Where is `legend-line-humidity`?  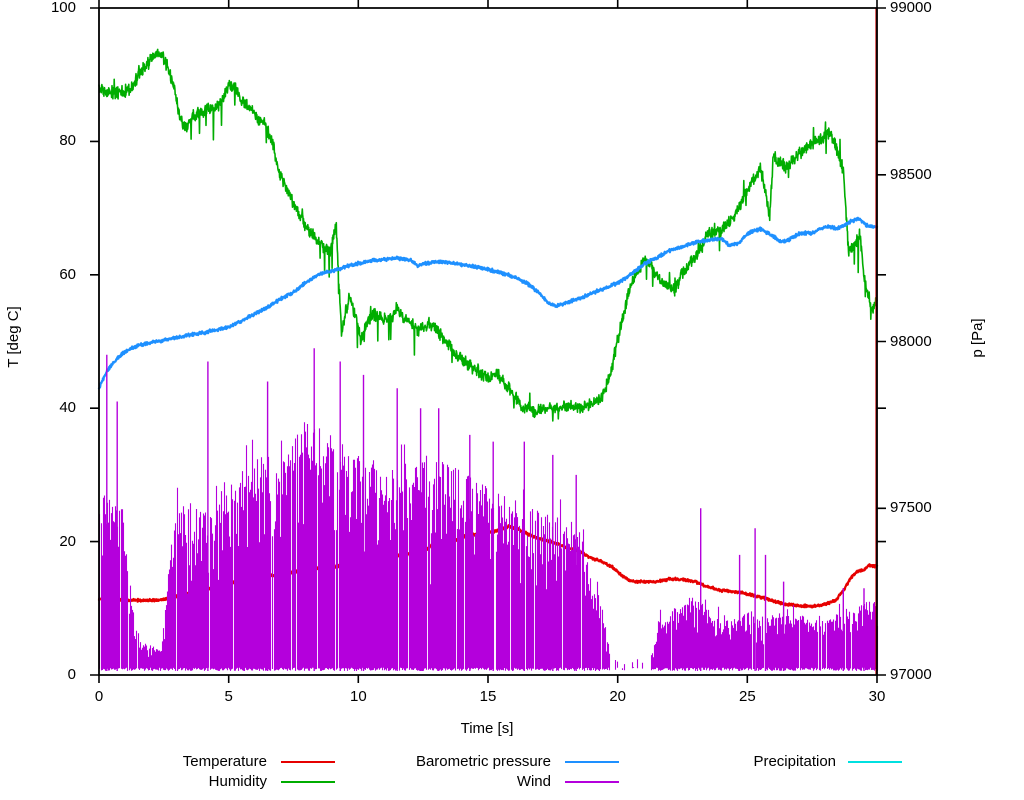
legend-line-humidity is located at coordinates (308, 782).